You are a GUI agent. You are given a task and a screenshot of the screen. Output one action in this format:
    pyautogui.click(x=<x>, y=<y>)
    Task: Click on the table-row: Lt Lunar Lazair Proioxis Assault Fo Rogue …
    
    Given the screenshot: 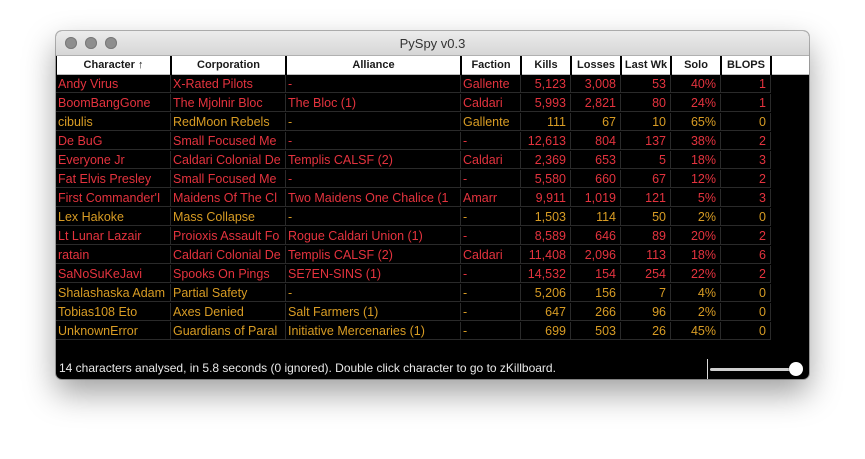 What is the action you would take?
    pyautogui.click(x=432, y=236)
    